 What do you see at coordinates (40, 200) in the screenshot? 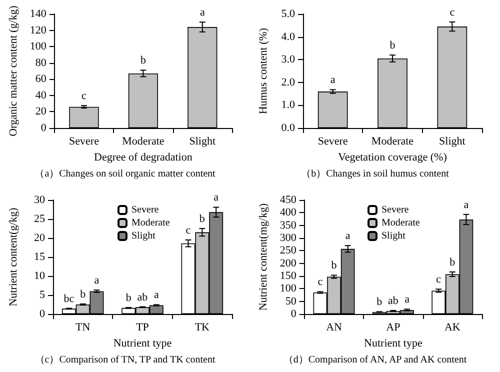
I see `y-tick-label: 30` at bounding box center [40, 200].